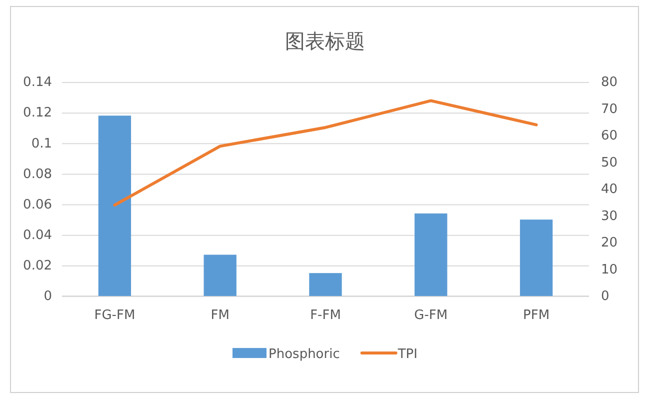 The image size is (650, 400). Describe the element at coordinates (609, 270) in the screenshot. I see `y2-tick-label: 10` at that location.